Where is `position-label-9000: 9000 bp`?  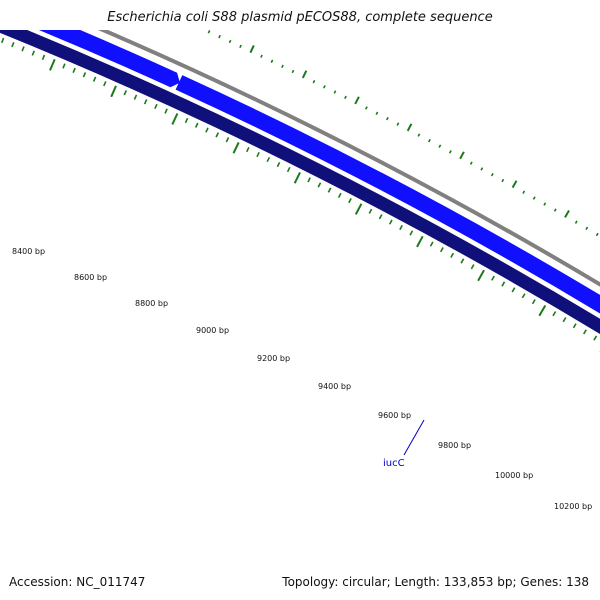
position-label-9000: 9000 bp is located at coordinates (212, 330).